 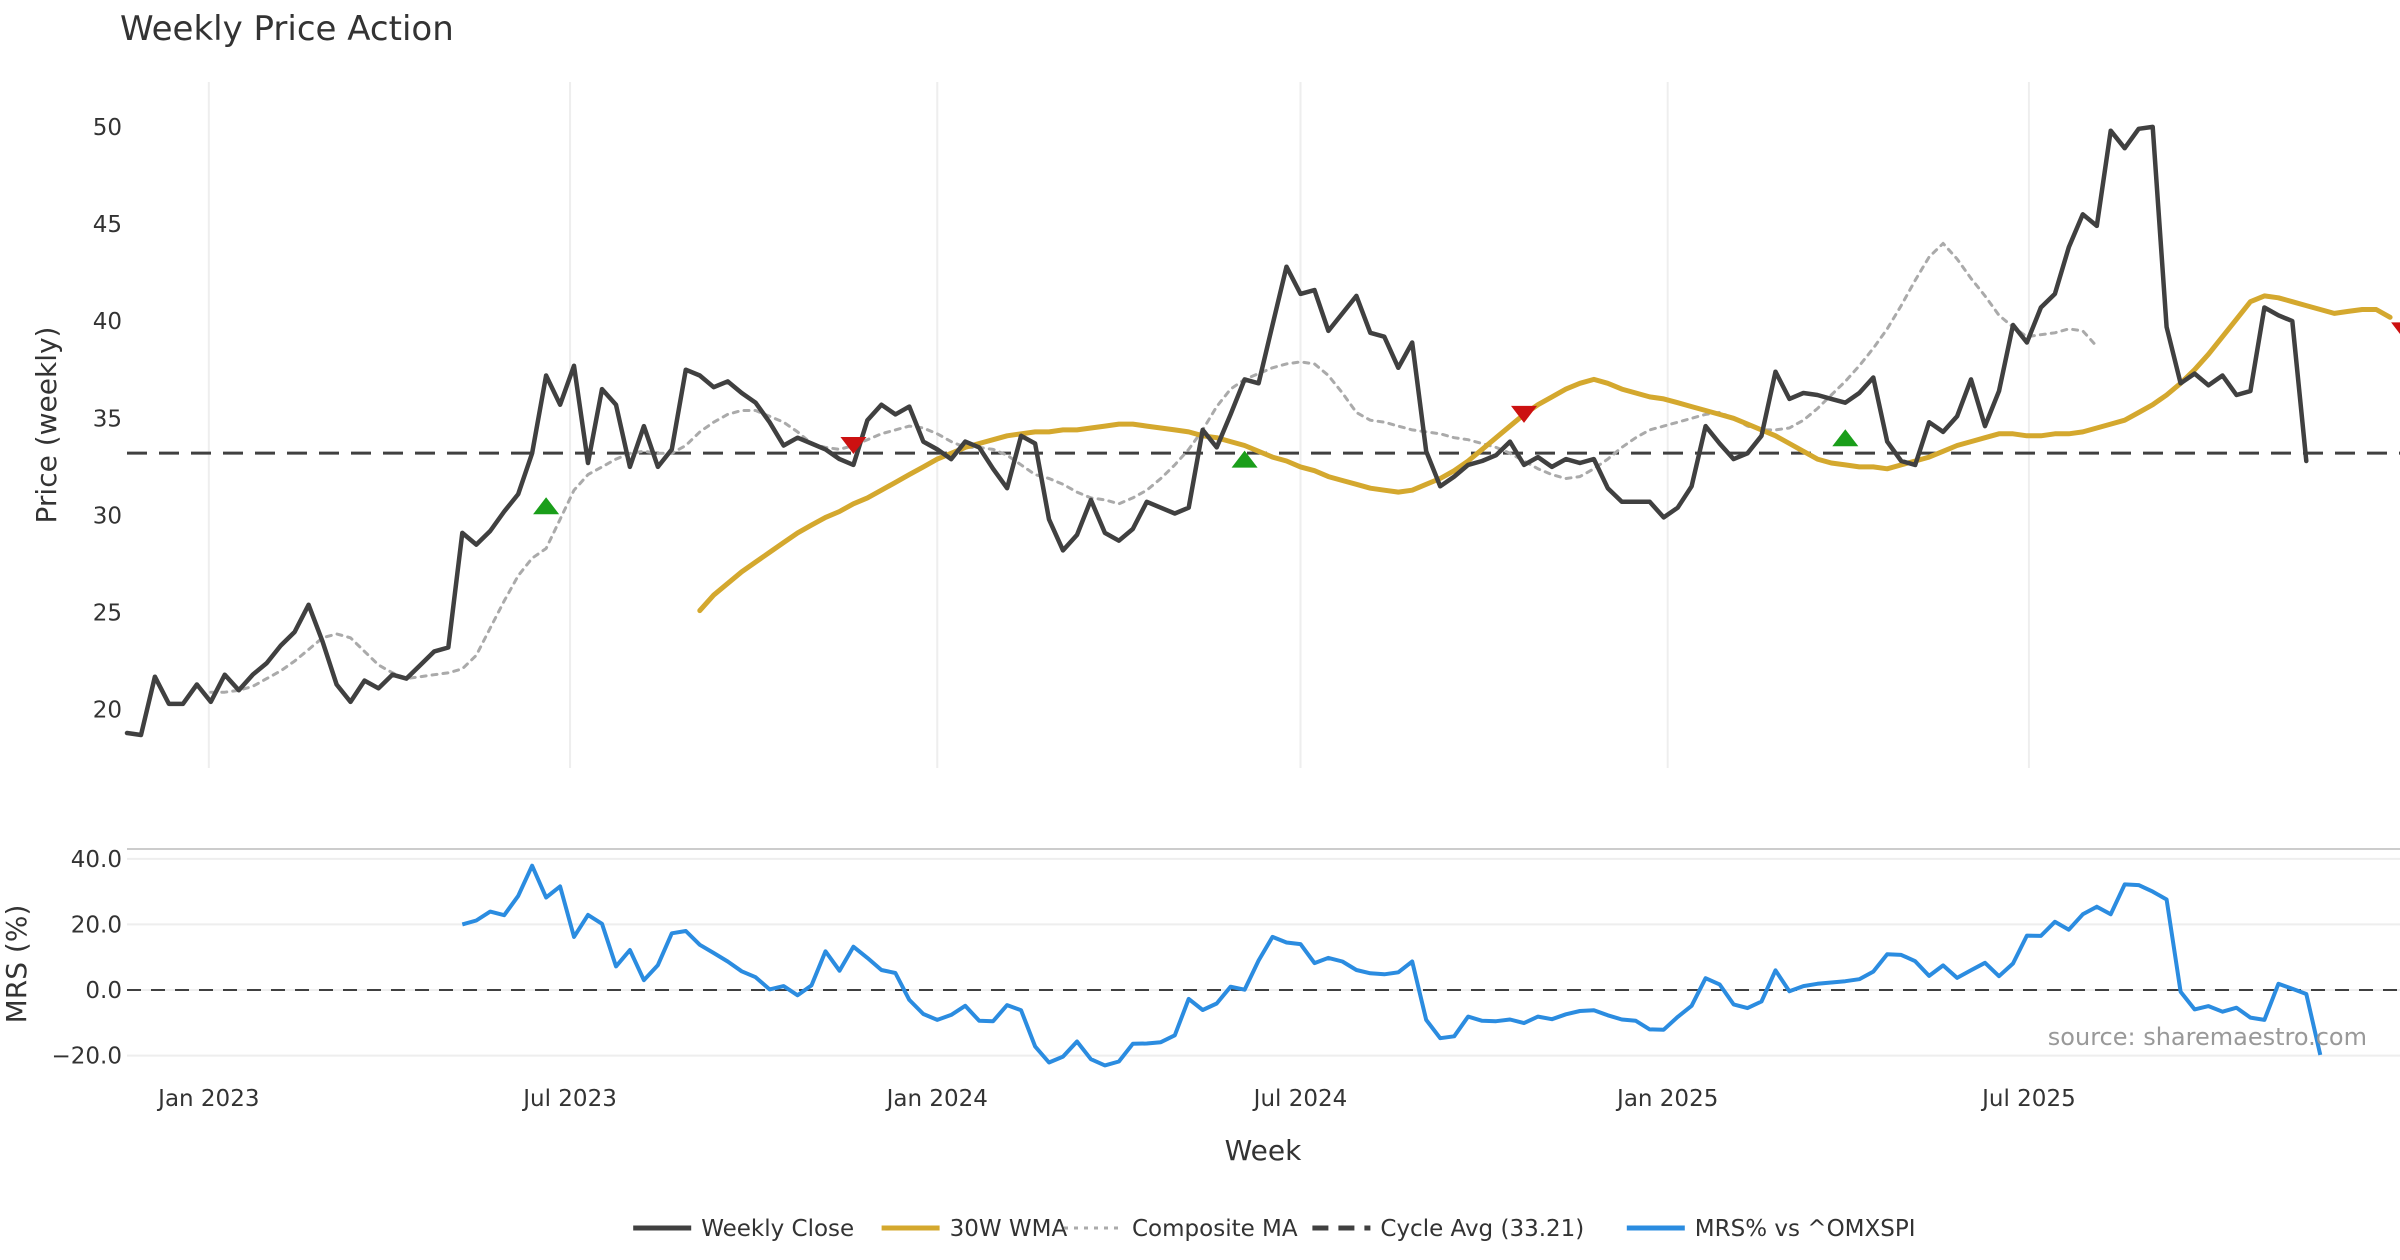 What do you see at coordinates (569, 1099) in the screenshot?
I see `x-tick-1: Jul 2023` at bounding box center [569, 1099].